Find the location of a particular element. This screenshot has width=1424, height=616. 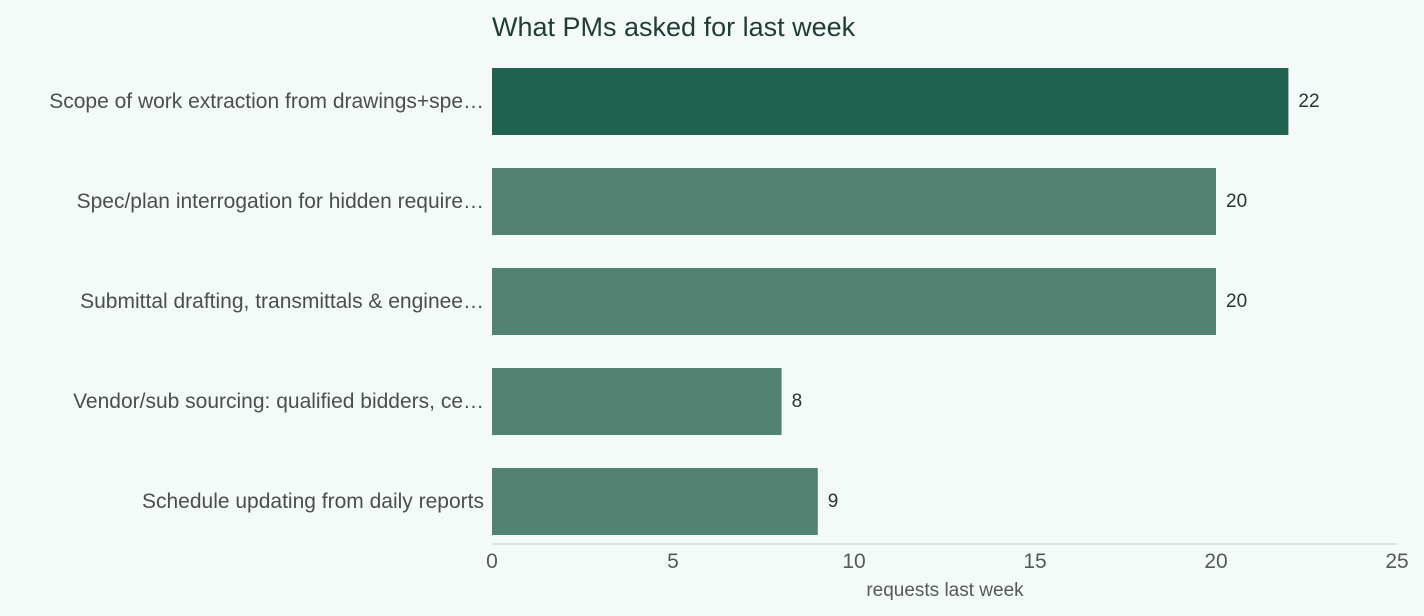

x-tick-label: 15 is located at coordinates (1034, 561).